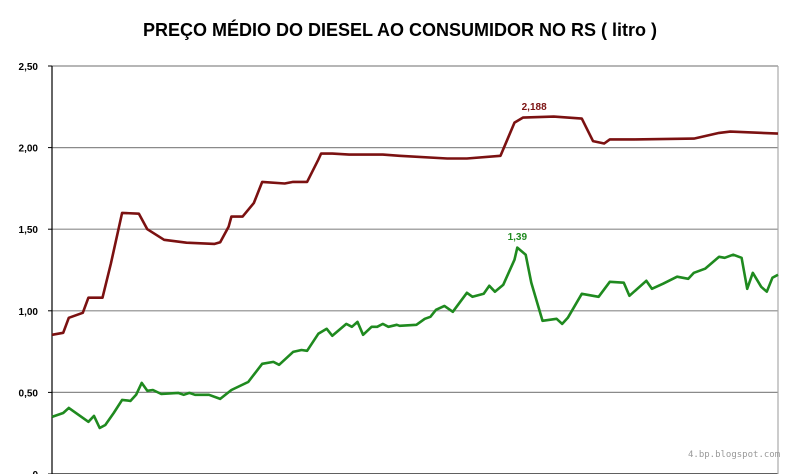 The width and height of the screenshot is (800, 474). I want to click on y-tick-label: 1,50, so click(29, 230).